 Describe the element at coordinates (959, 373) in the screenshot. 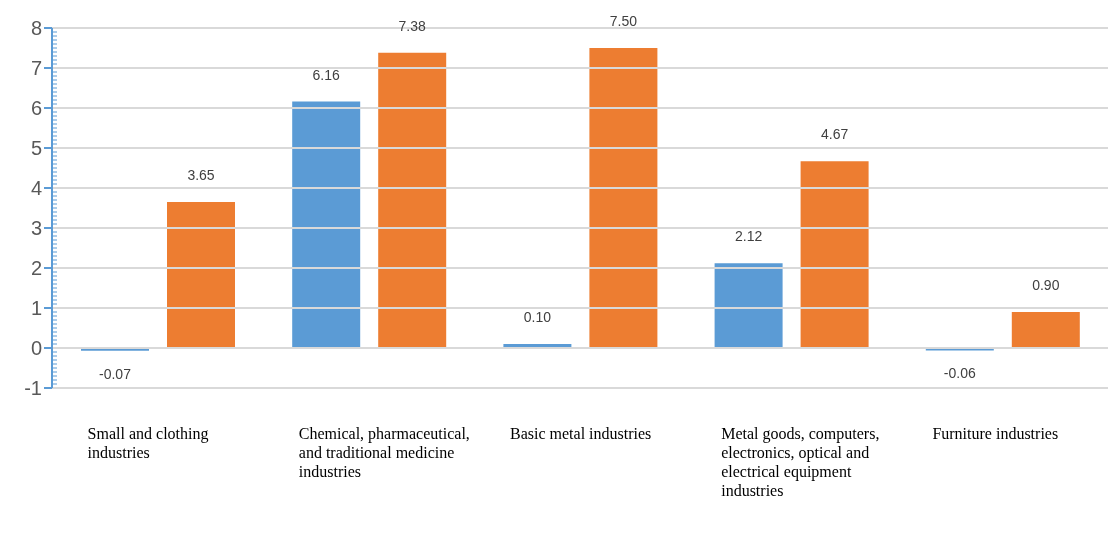

I see `data-label: -0.06` at that location.